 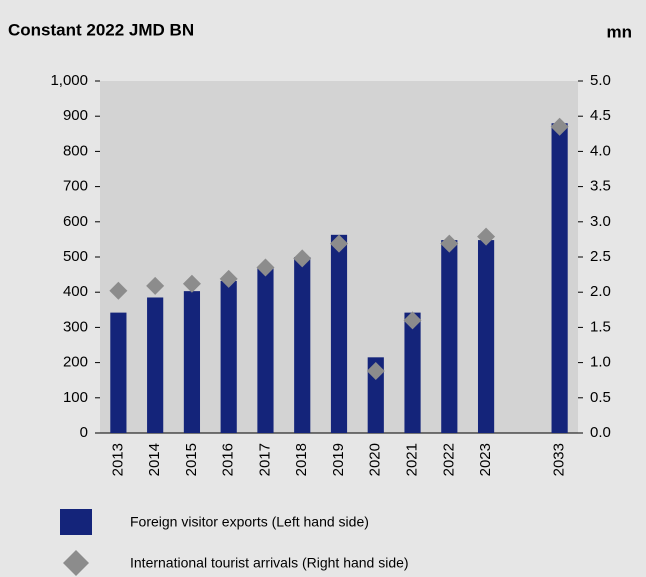 I want to click on y-tick-label: 0, so click(x=84, y=432).